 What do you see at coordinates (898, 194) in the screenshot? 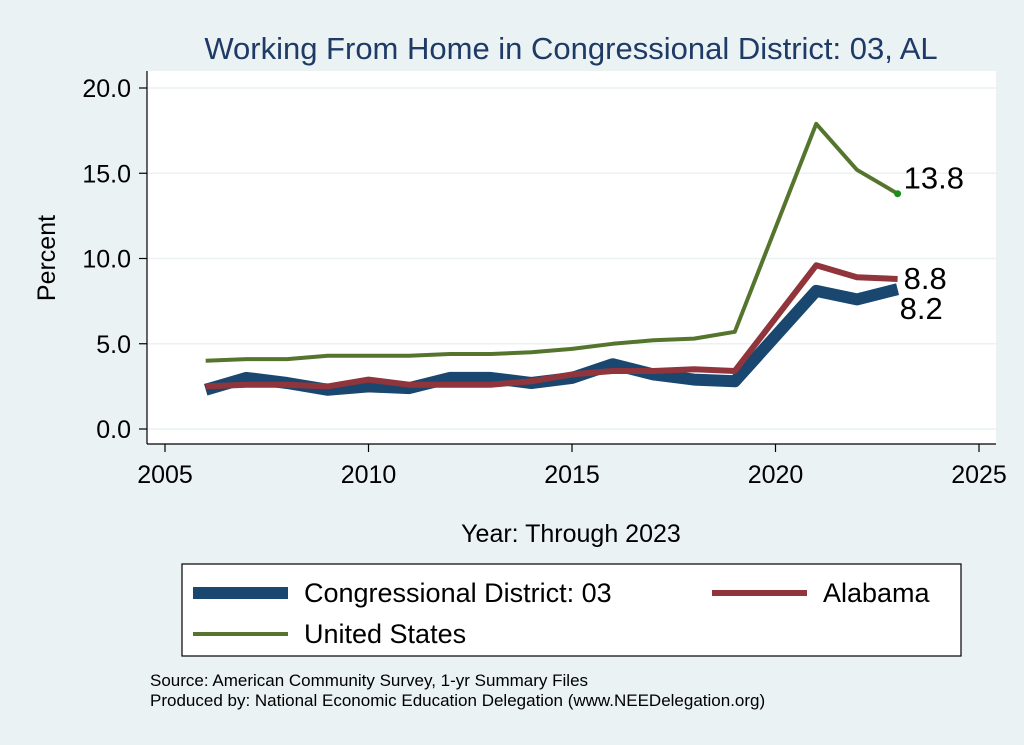
I see `end-marker-united-states` at bounding box center [898, 194].